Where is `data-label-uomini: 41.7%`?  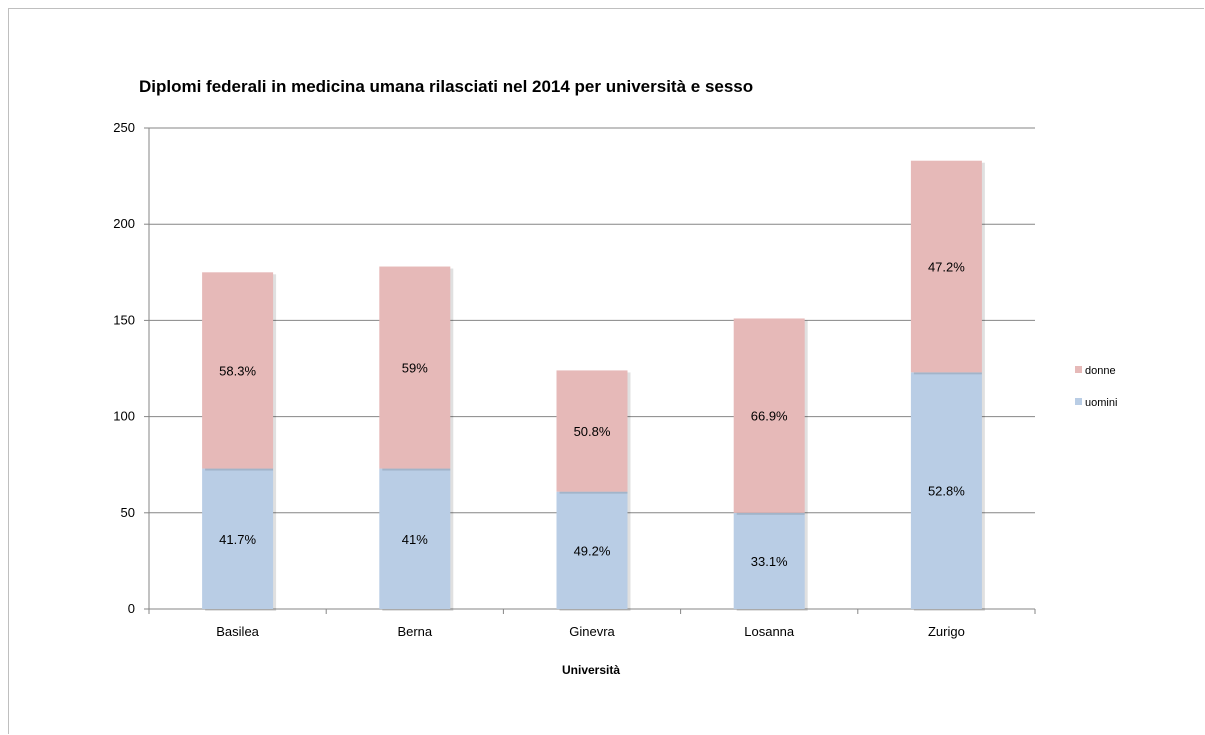
data-label-uomini: 41.7% is located at coordinates (237, 539).